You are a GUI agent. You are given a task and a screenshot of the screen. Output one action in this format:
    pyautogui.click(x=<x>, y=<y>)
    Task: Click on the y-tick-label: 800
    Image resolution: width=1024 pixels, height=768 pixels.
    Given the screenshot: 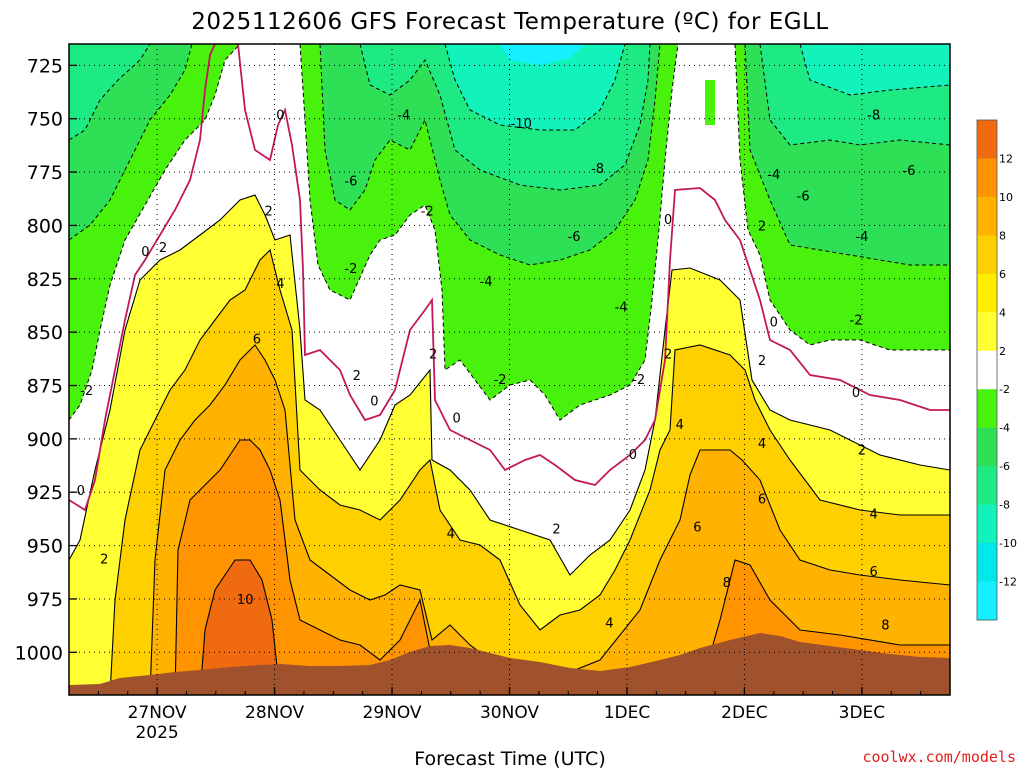 What is the action you would take?
    pyautogui.click(x=45, y=226)
    